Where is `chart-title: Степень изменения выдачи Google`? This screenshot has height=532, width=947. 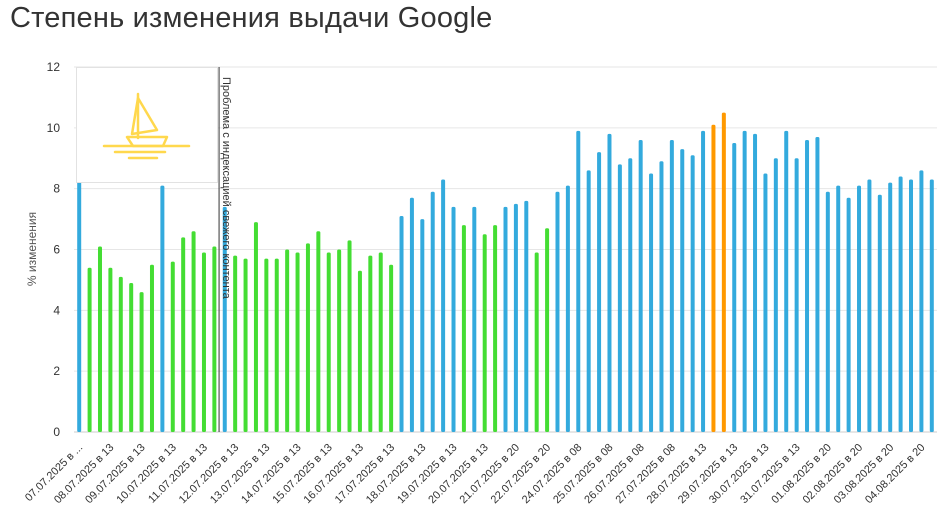
chart-title: Степень изменения выдачи Google is located at coordinates (251, 18).